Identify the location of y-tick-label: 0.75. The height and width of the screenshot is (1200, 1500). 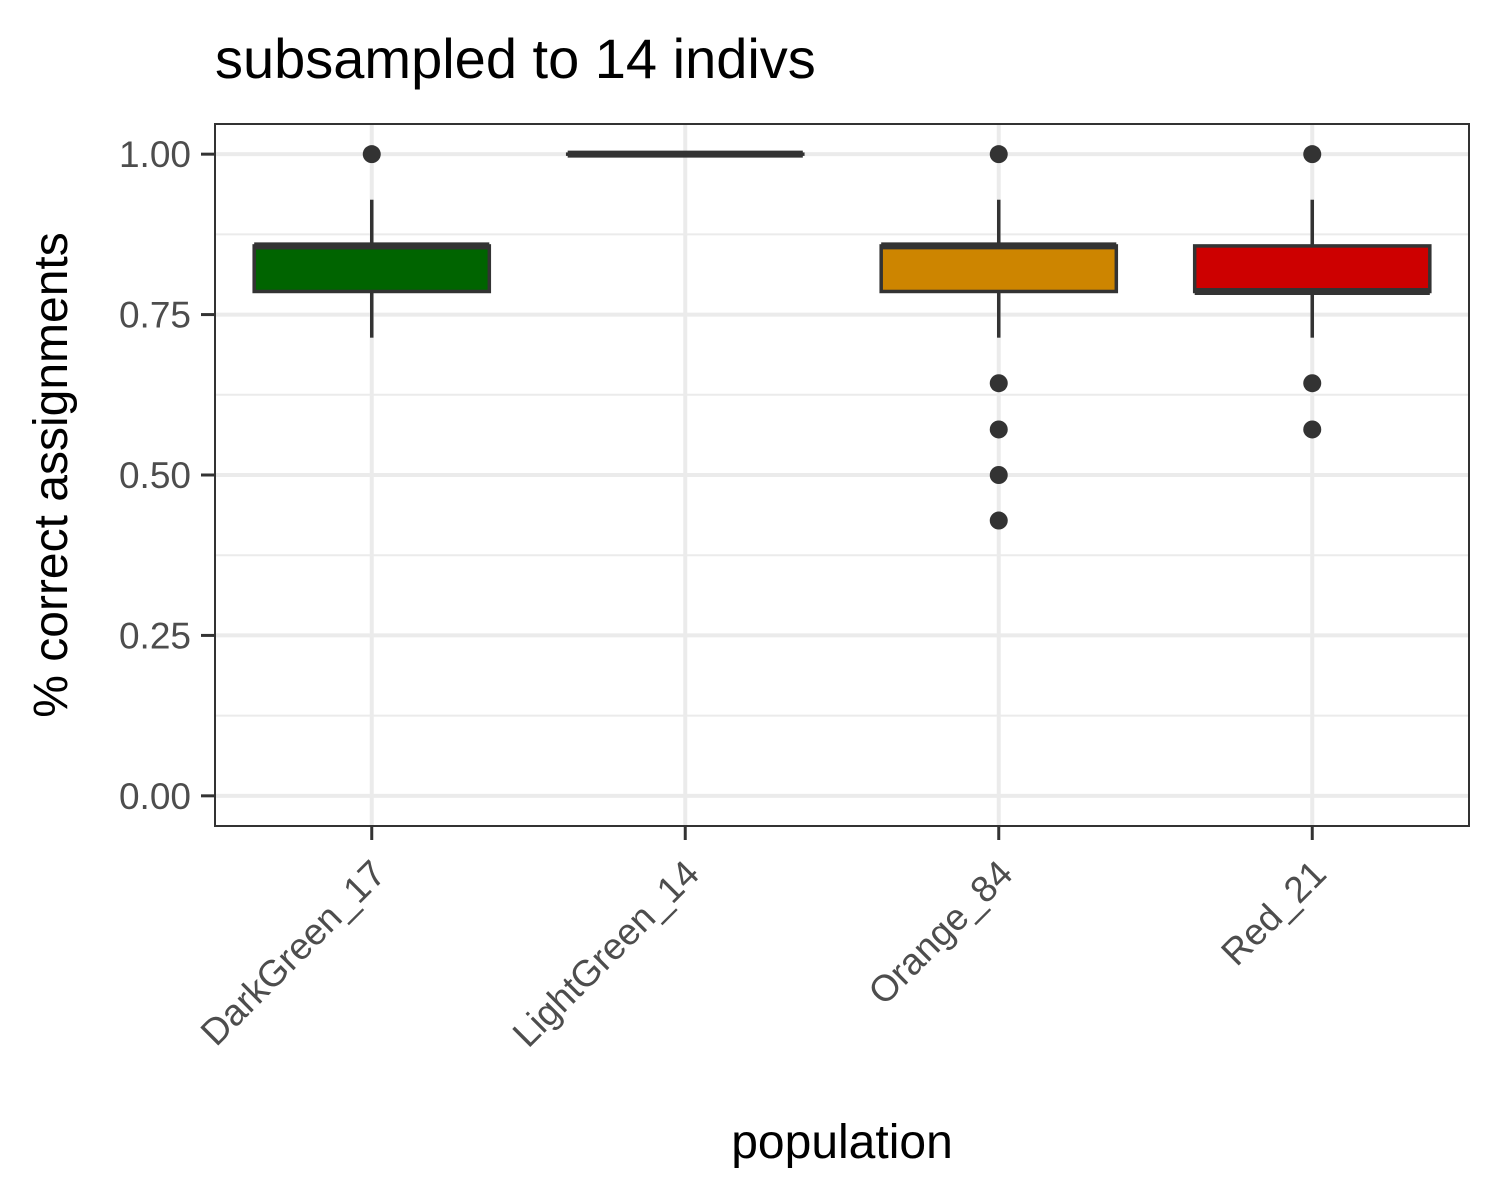
(155, 315).